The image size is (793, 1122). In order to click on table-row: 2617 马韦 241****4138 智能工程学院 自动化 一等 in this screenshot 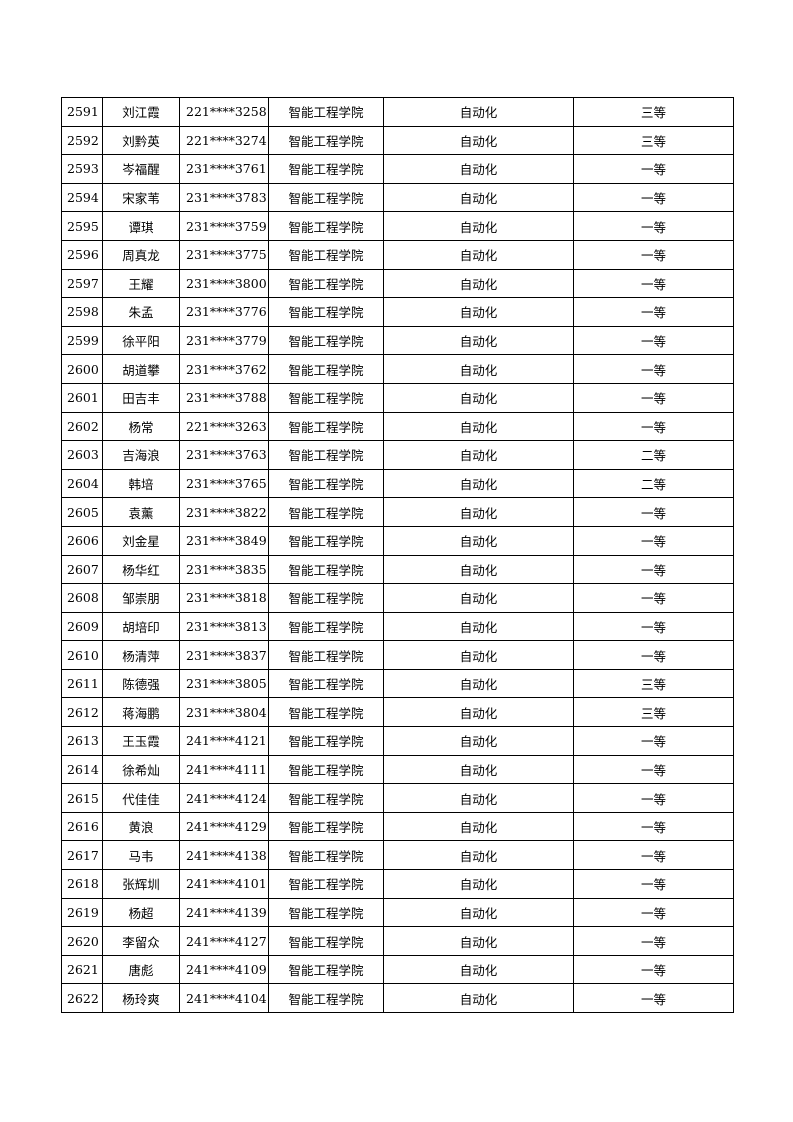, I will do `click(397, 855)`.